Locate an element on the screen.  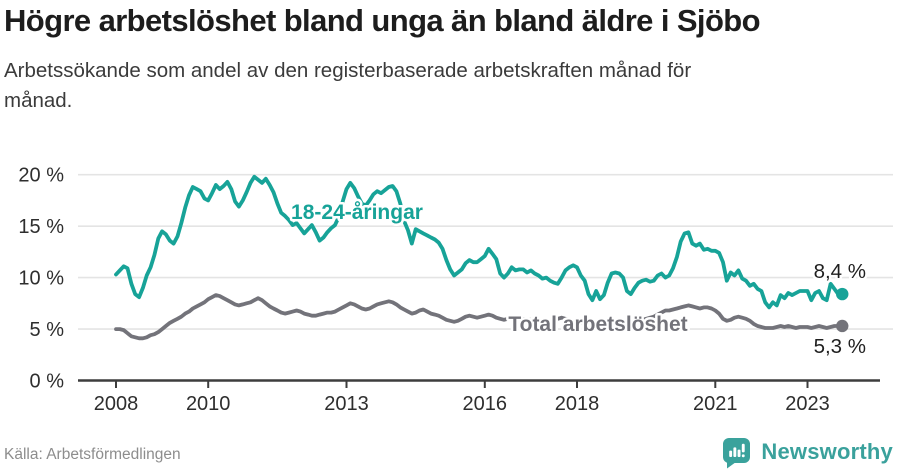
x-tick-label-2023: 2023 is located at coordinates (807, 404).